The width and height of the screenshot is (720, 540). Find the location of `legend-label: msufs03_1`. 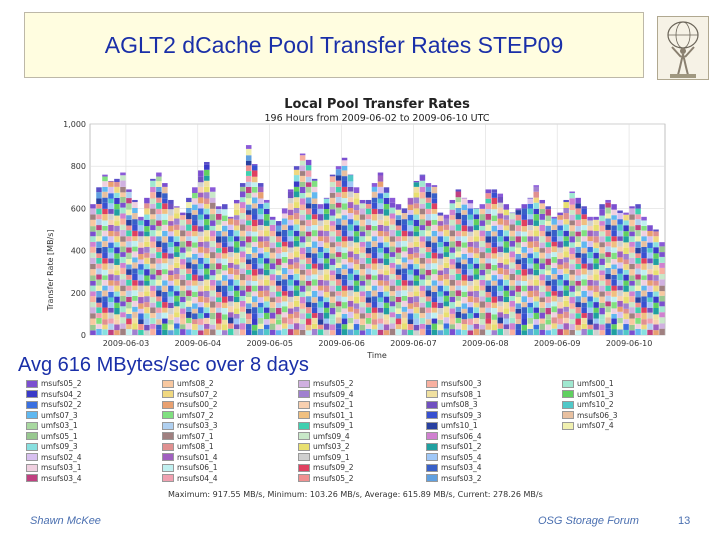

legend-label: msufs03_1 is located at coordinates (61, 467).